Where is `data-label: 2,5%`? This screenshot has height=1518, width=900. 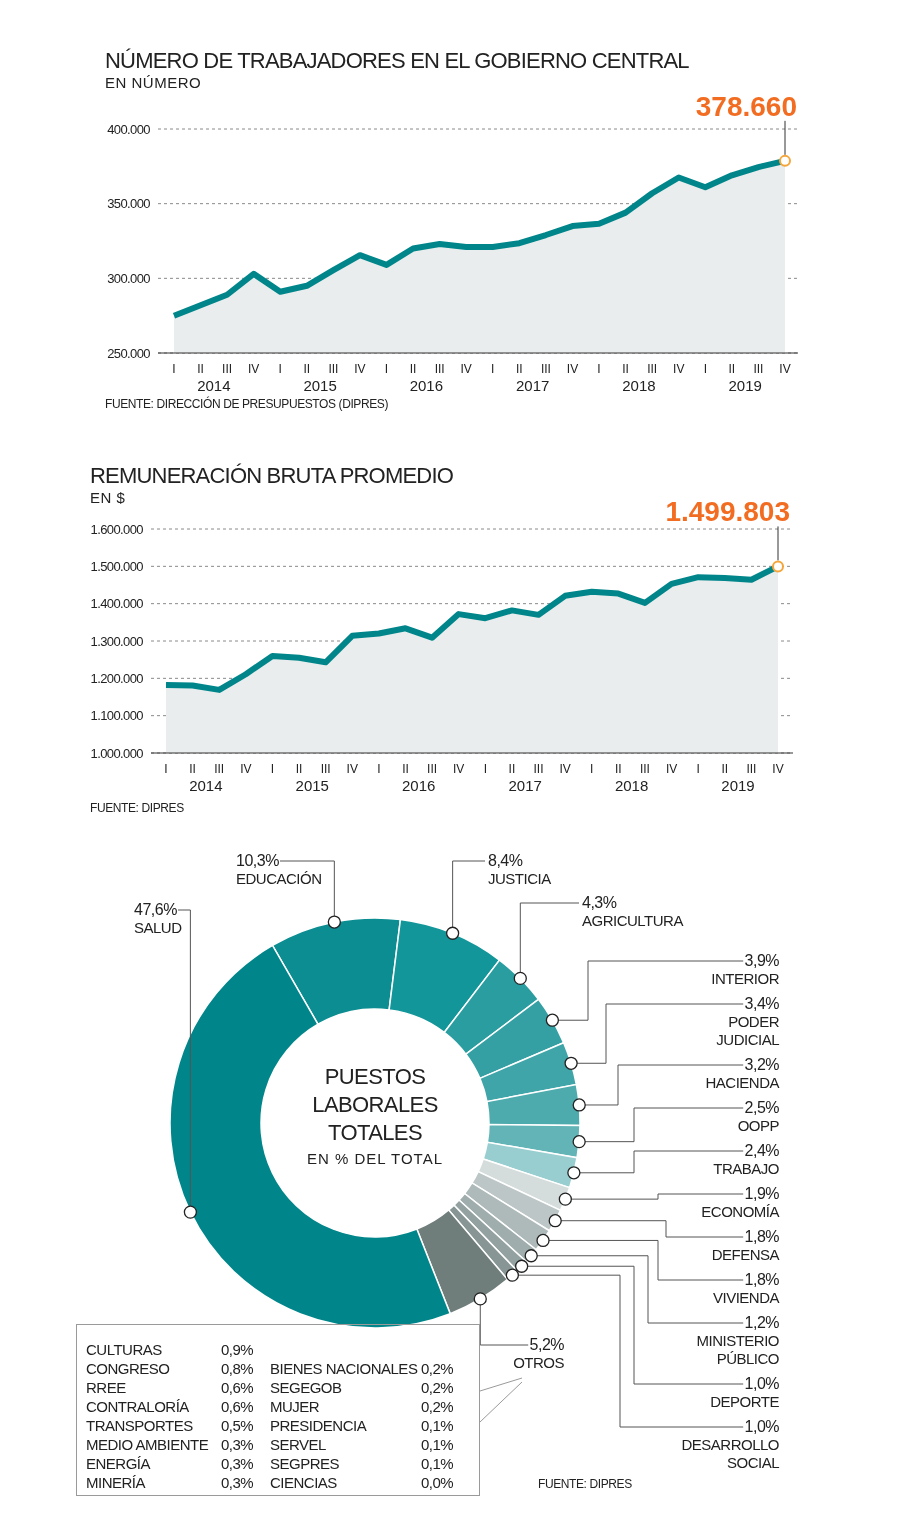
data-label: 2,5% is located at coordinates (762, 1107).